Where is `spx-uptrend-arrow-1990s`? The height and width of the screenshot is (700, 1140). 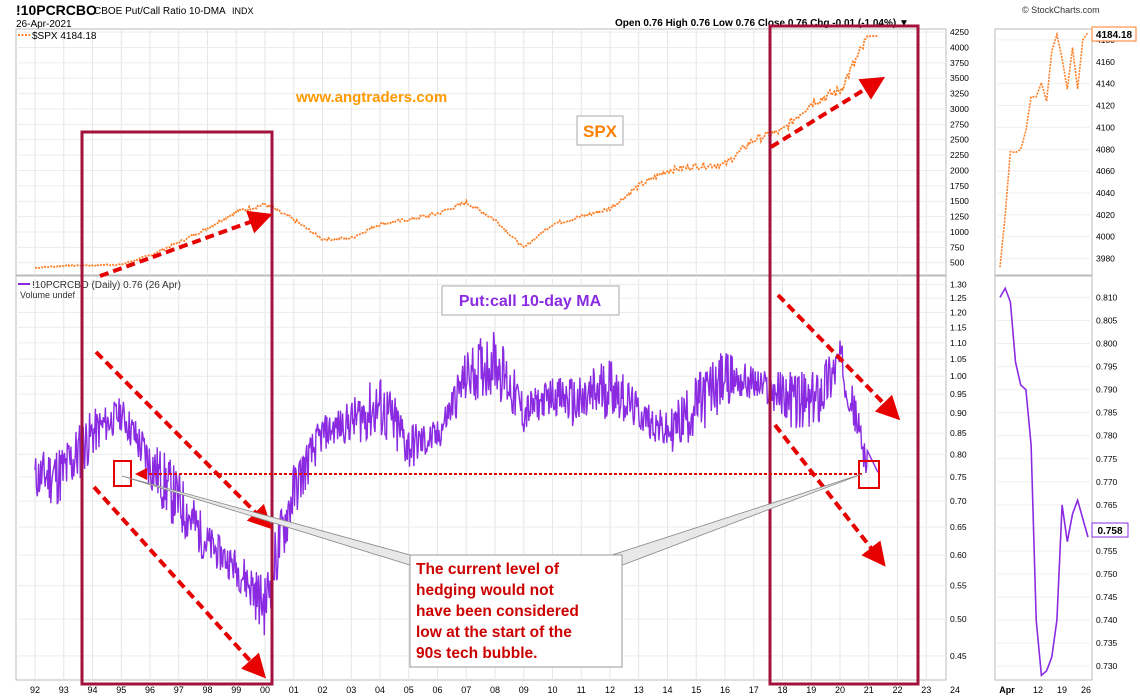
spx-uptrend-arrow-1990s is located at coordinates (186, 244).